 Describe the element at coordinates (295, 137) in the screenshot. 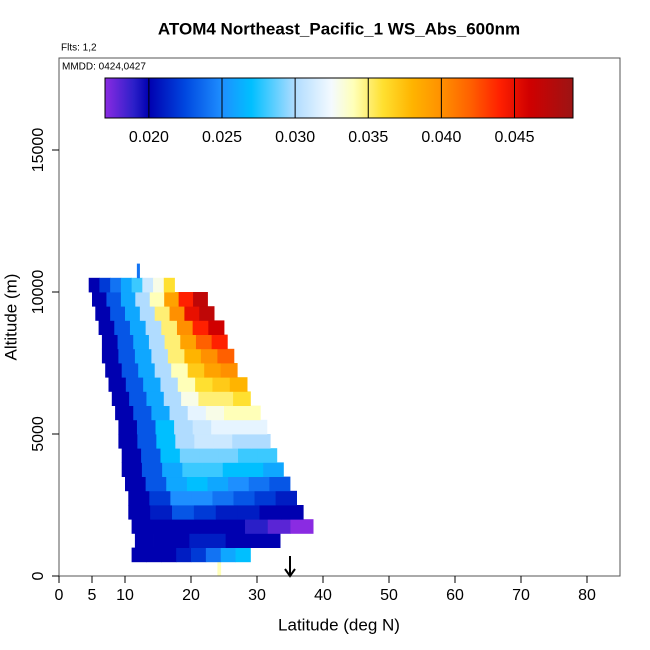

I see `colorbar-tick-label: 0.030` at that location.